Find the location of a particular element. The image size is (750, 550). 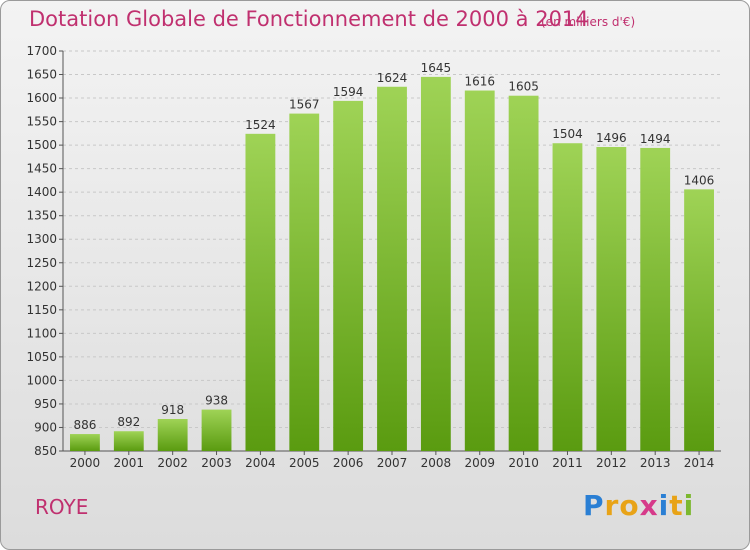

bar-2000 is located at coordinates (85, 442).